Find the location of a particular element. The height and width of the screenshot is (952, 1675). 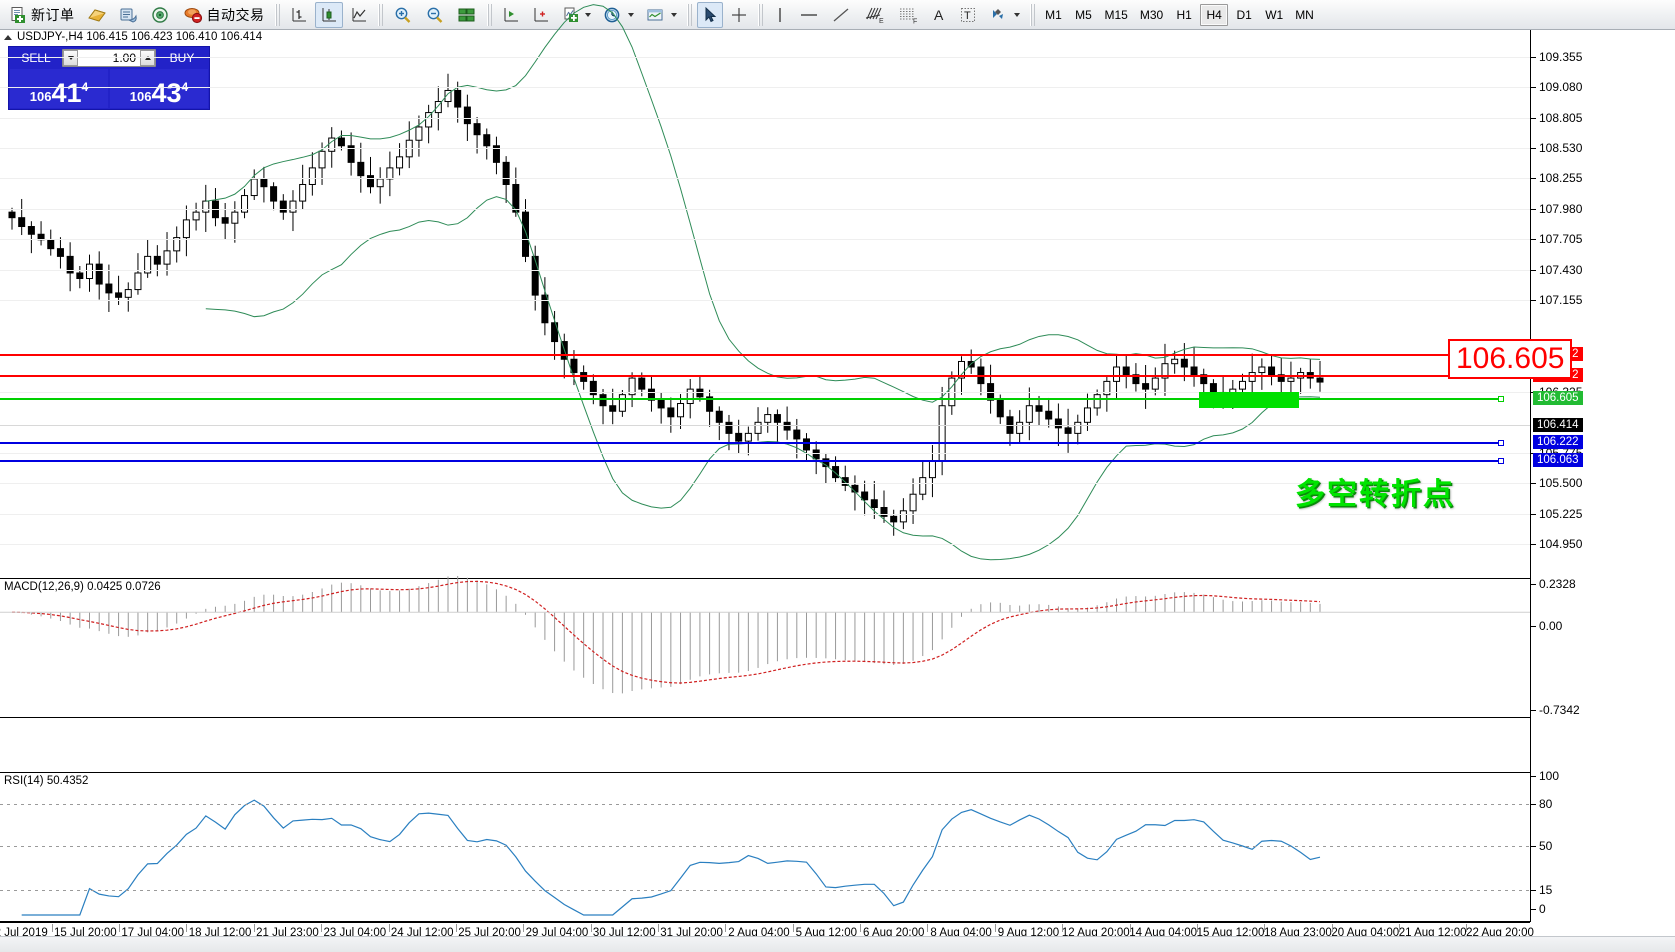

timeframe-button-h1: H1 is located at coordinates (1184, 14).